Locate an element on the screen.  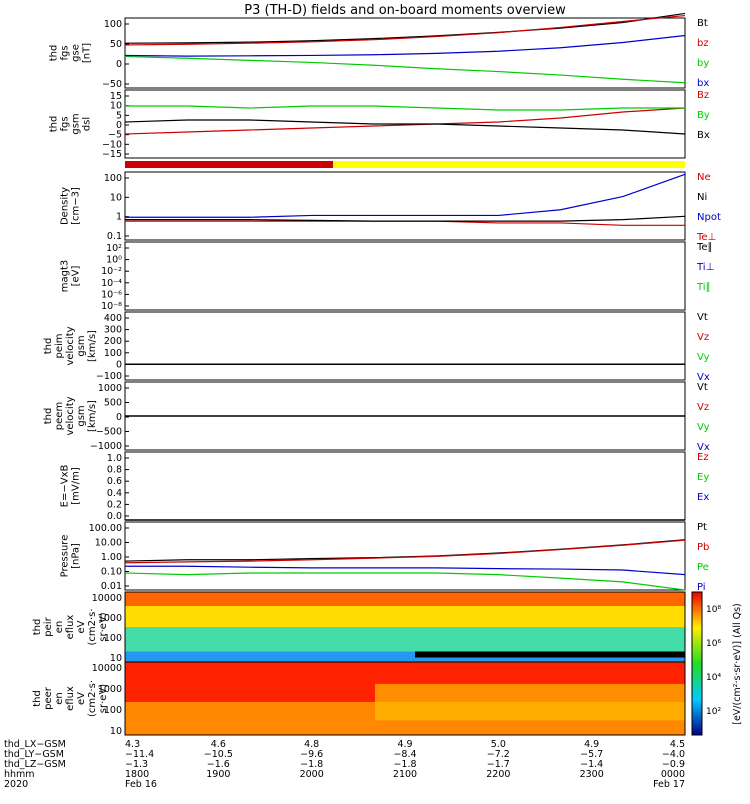
ytick-label: 50 is located at coordinates (116, 44).